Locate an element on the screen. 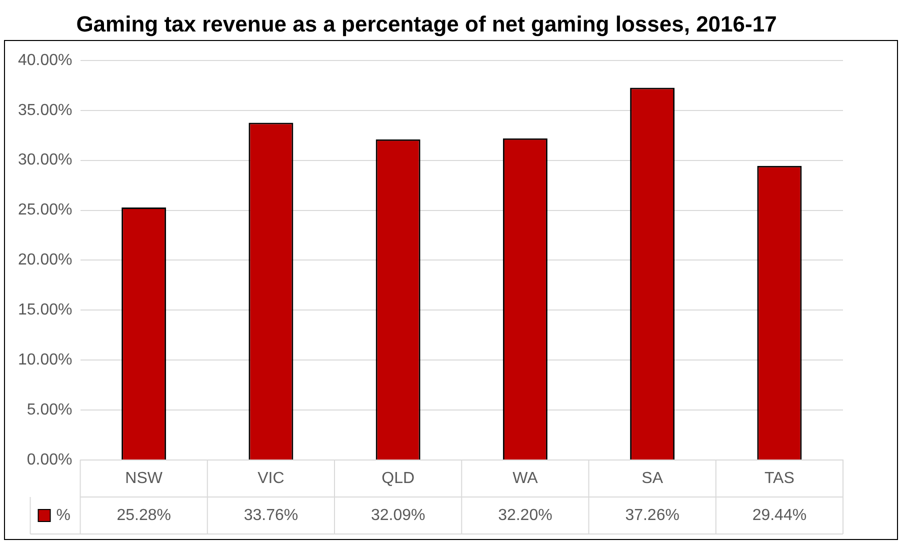 The width and height of the screenshot is (903, 544). y-tick-label: 35.00% is located at coordinates (45, 110).